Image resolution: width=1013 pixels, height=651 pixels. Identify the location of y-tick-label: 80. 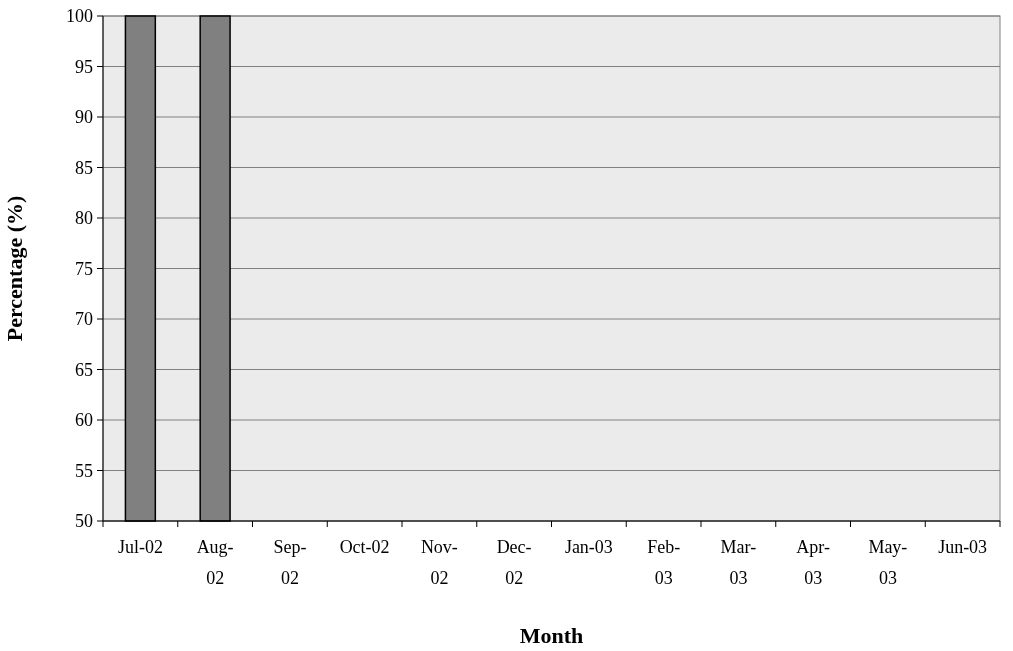
(84, 218).